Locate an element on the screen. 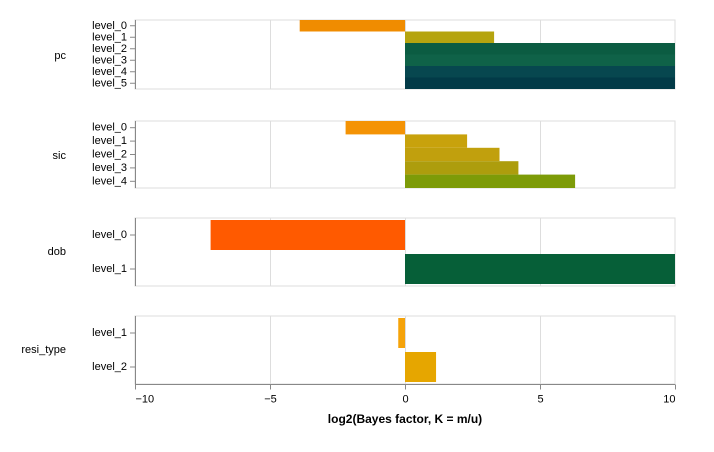 The image size is (714, 452). x-tick-label: 10 is located at coordinates (669, 400).